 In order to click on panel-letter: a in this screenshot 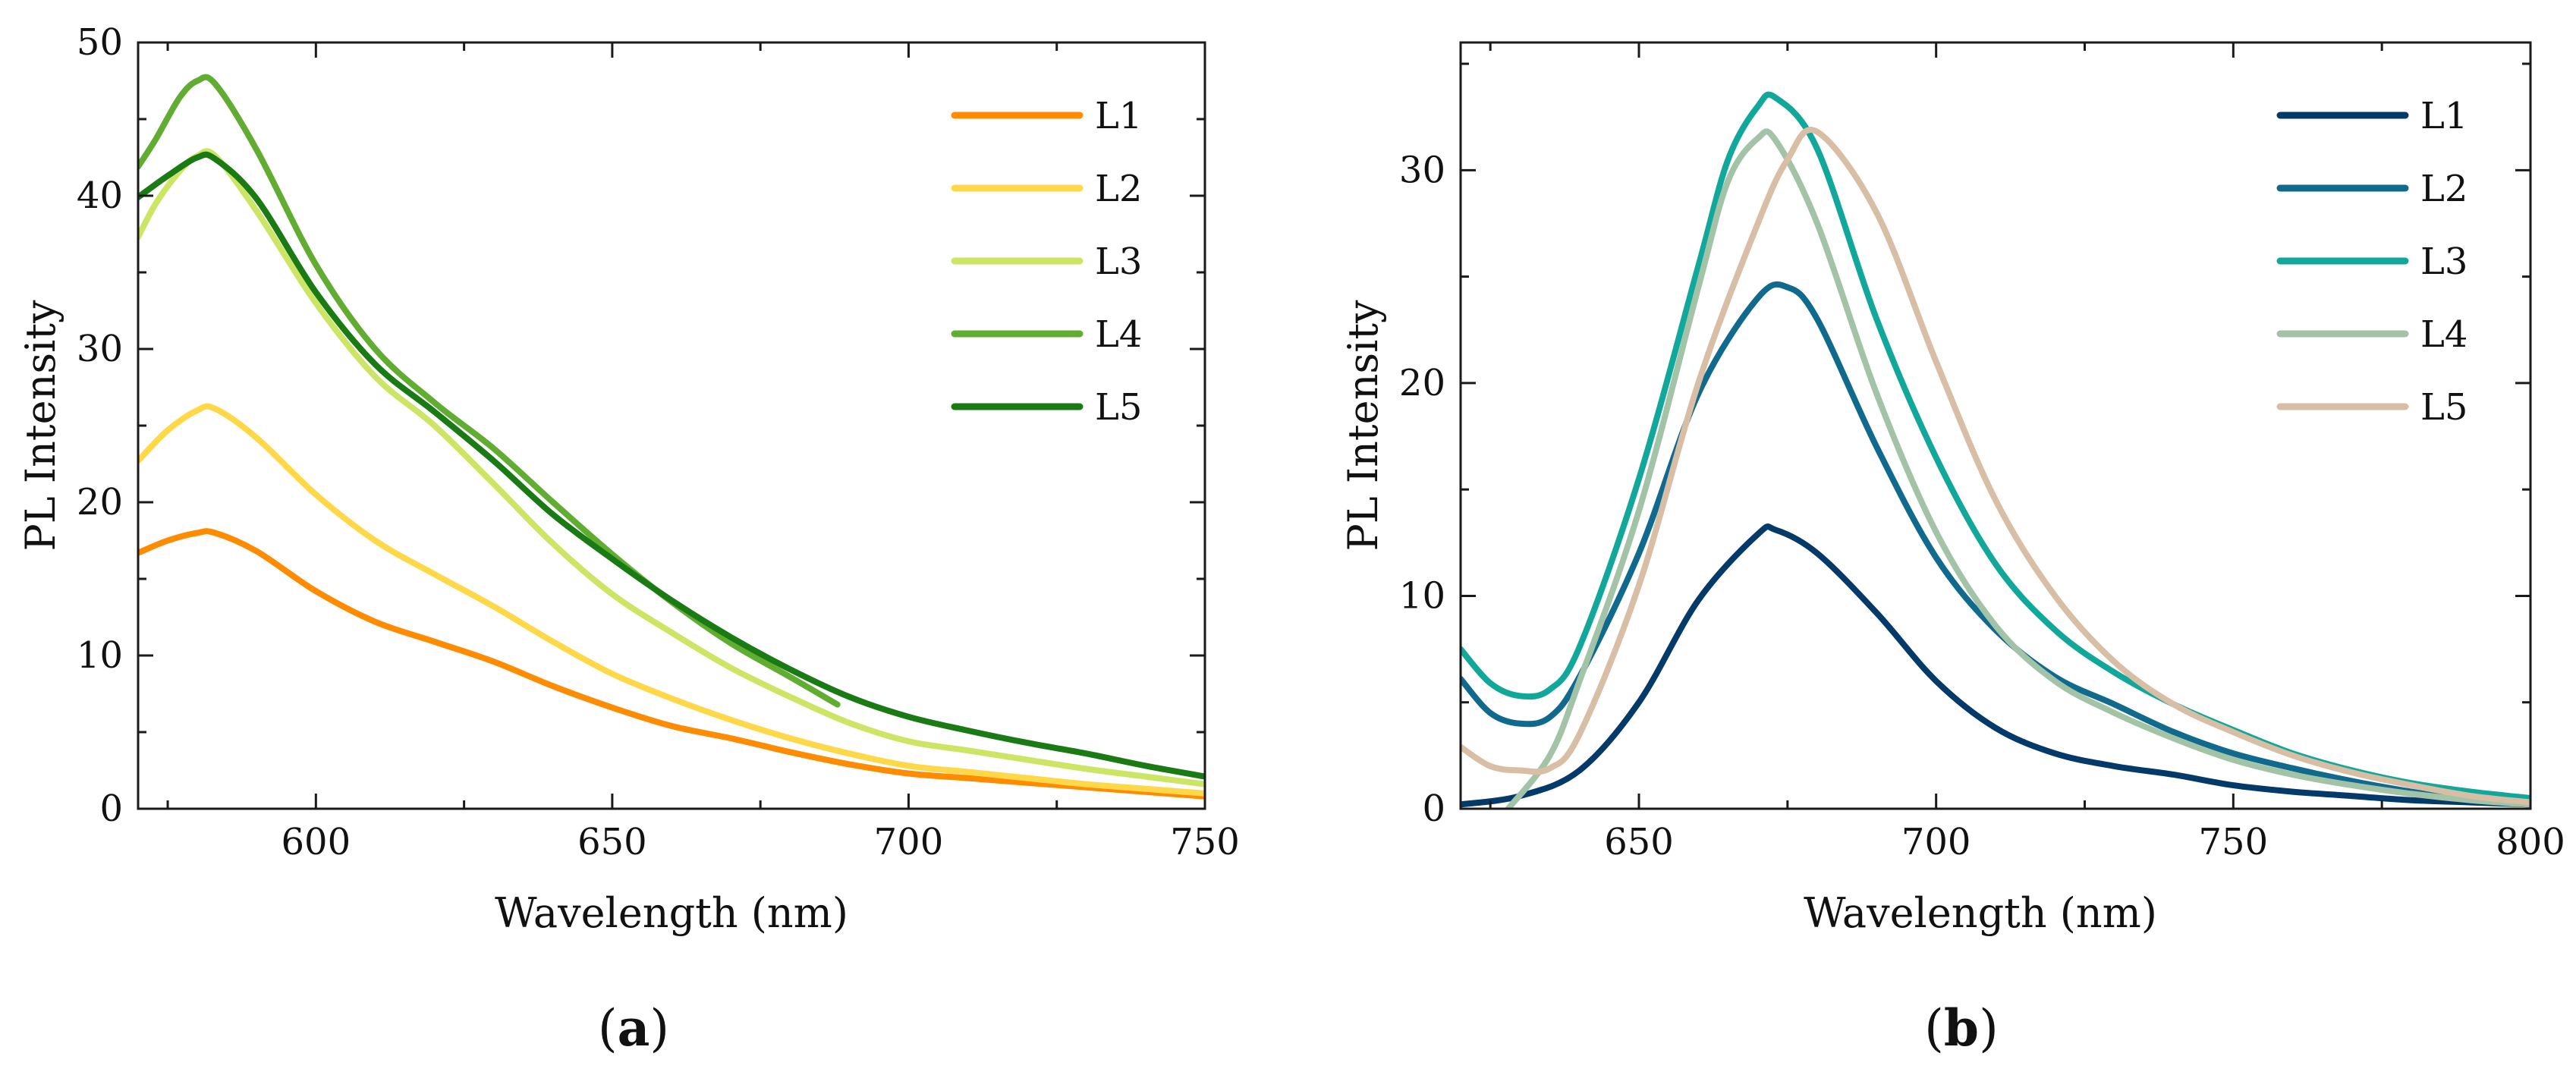, I will do `click(634, 1028)`.